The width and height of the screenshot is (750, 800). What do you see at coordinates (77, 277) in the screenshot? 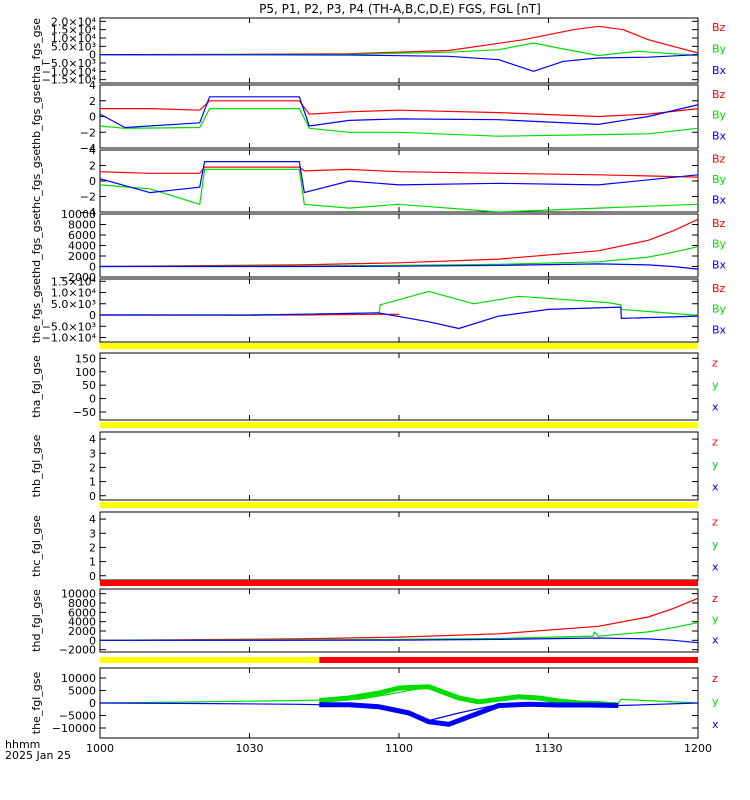
I see `y-tick-label: −2000` at bounding box center [77, 277].